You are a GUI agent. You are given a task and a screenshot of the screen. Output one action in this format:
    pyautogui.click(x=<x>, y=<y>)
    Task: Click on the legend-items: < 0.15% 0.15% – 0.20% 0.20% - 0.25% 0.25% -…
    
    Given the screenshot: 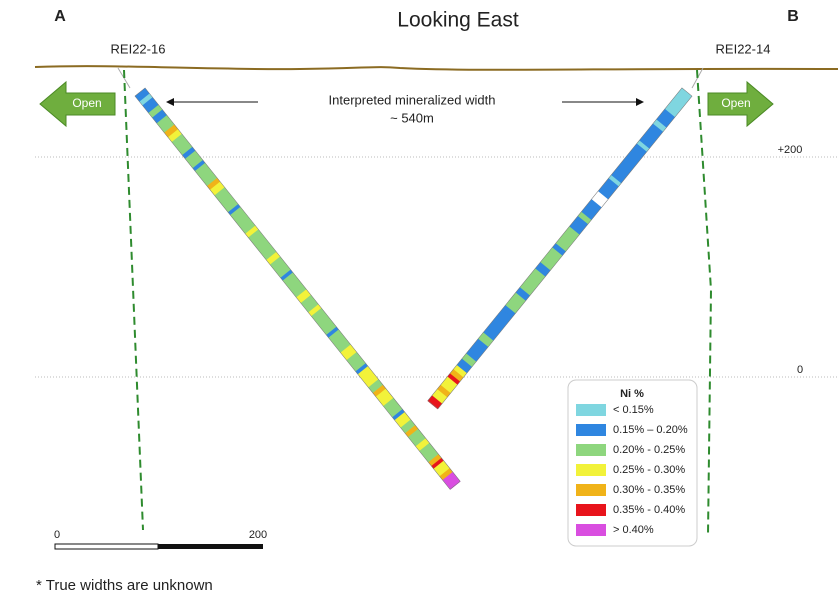 What is the action you would take?
    pyautogui.click(x=632, y=470)
    